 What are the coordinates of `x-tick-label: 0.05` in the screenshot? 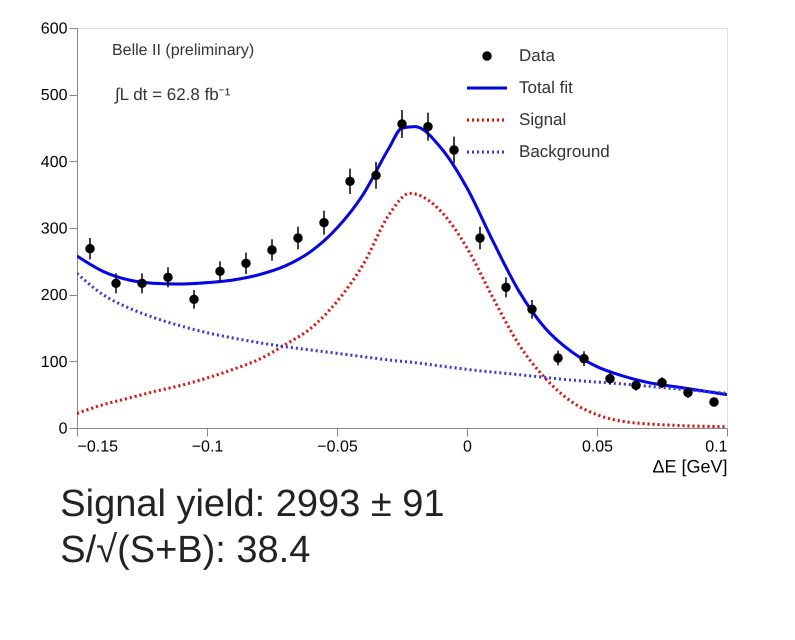 It's located at (598, 447).